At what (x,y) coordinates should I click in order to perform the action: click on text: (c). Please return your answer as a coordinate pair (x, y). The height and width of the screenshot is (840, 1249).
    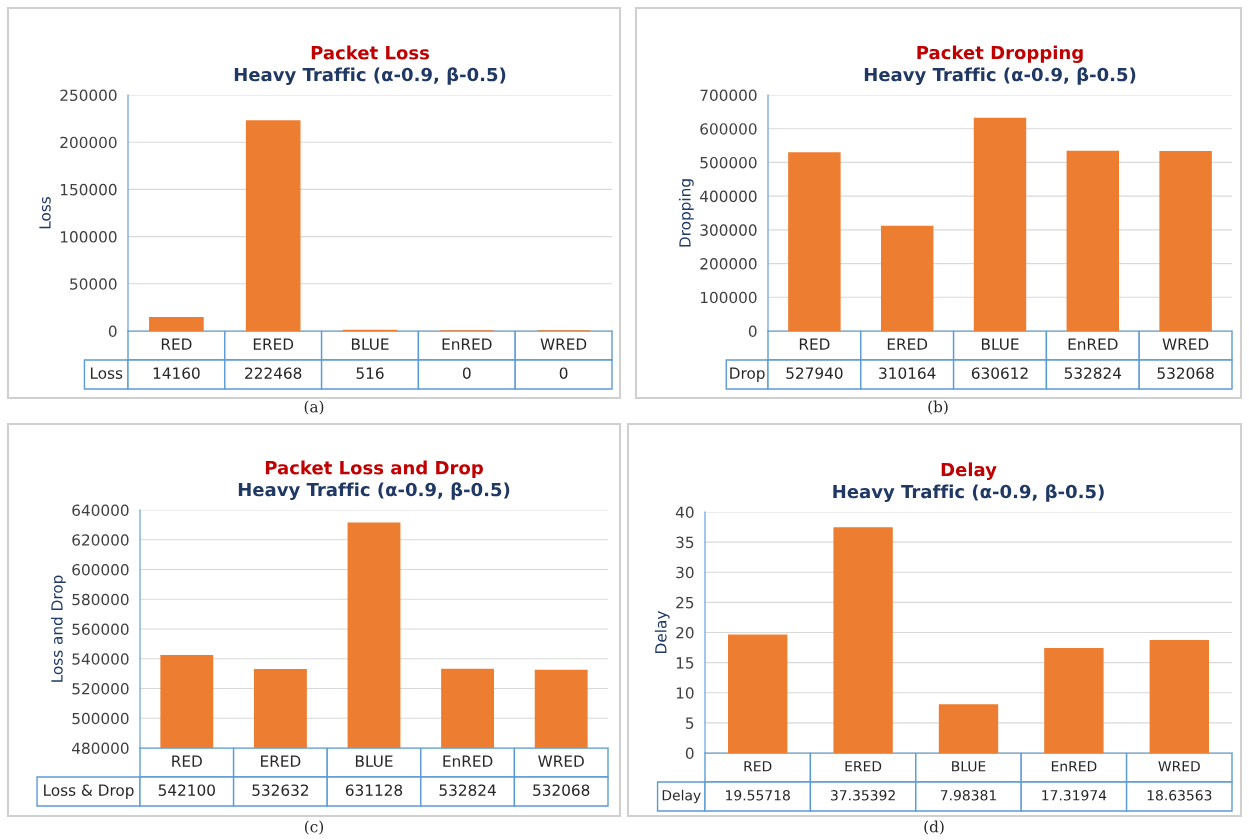
    Looking at the image, I should click on (314, 827).